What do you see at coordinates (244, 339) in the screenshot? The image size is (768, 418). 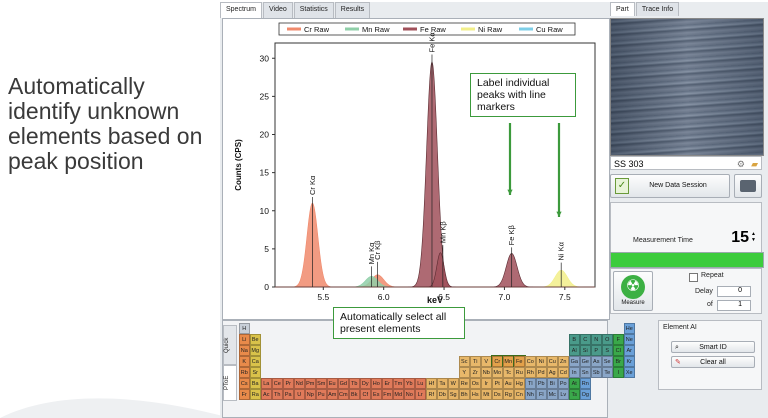 I see `element-li: Li` at bounding box center [244, 339].